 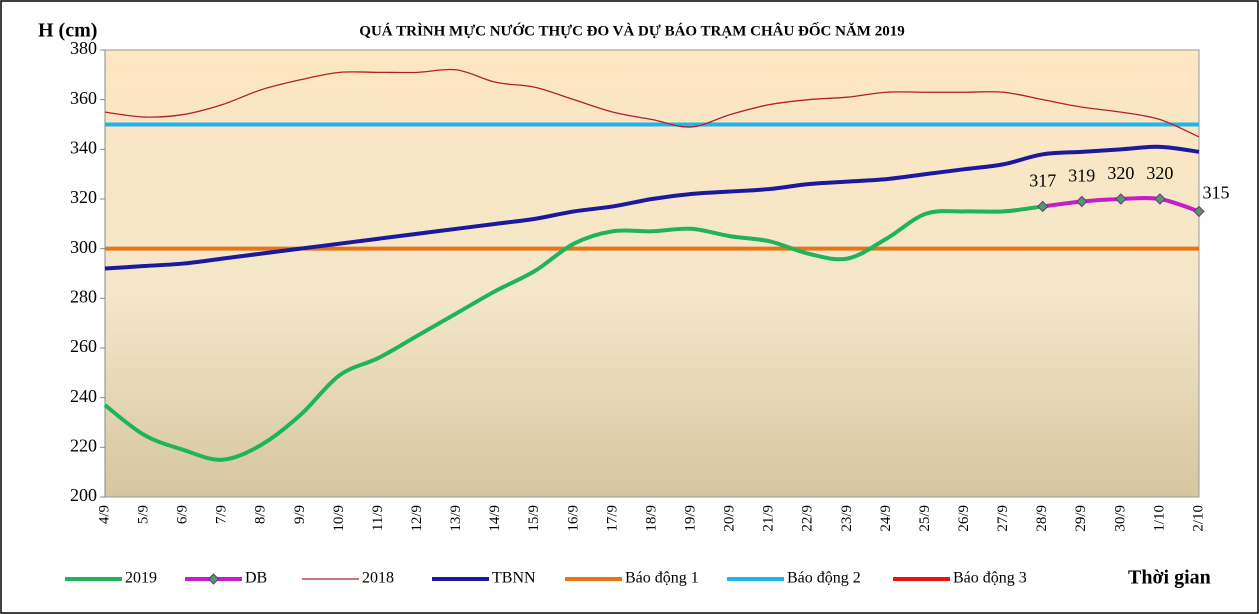 What do you see at coordinates (1169, 578) in the screenshot?
I see `x-axis-label: Thời gian` at bounding box center [1169, 578].